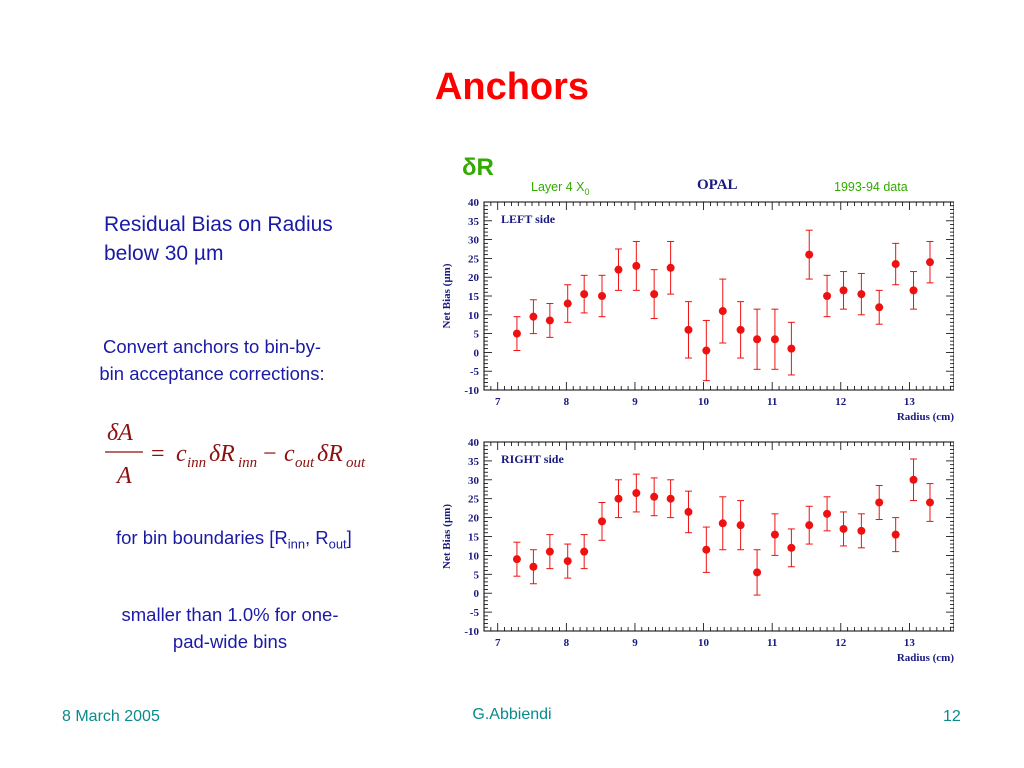 The image size is (1024, 768). I want to click on footer-page-number: 12, so click(952, 716).